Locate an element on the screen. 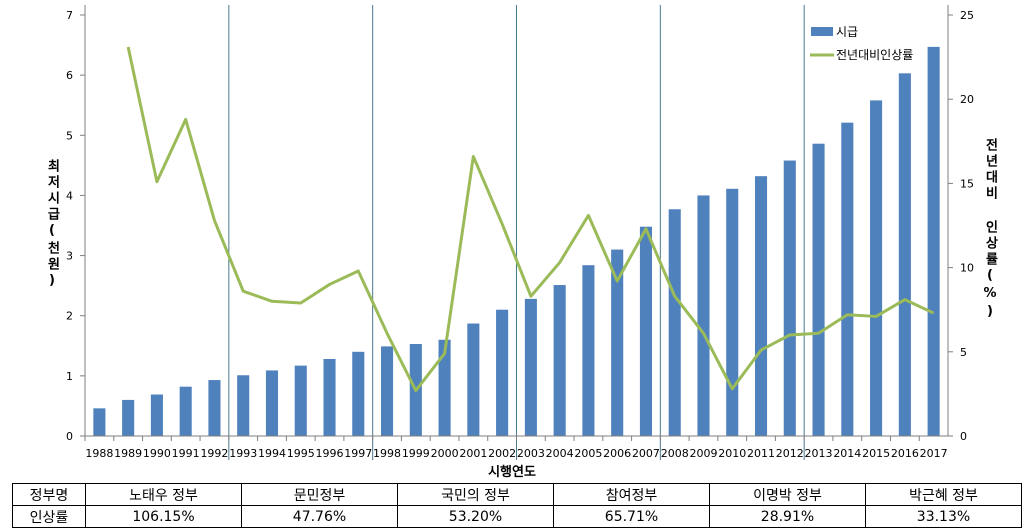 This screenshot has height=529, width=1035. legend-bar-label: 시급 is located at coordinates (847, 32).